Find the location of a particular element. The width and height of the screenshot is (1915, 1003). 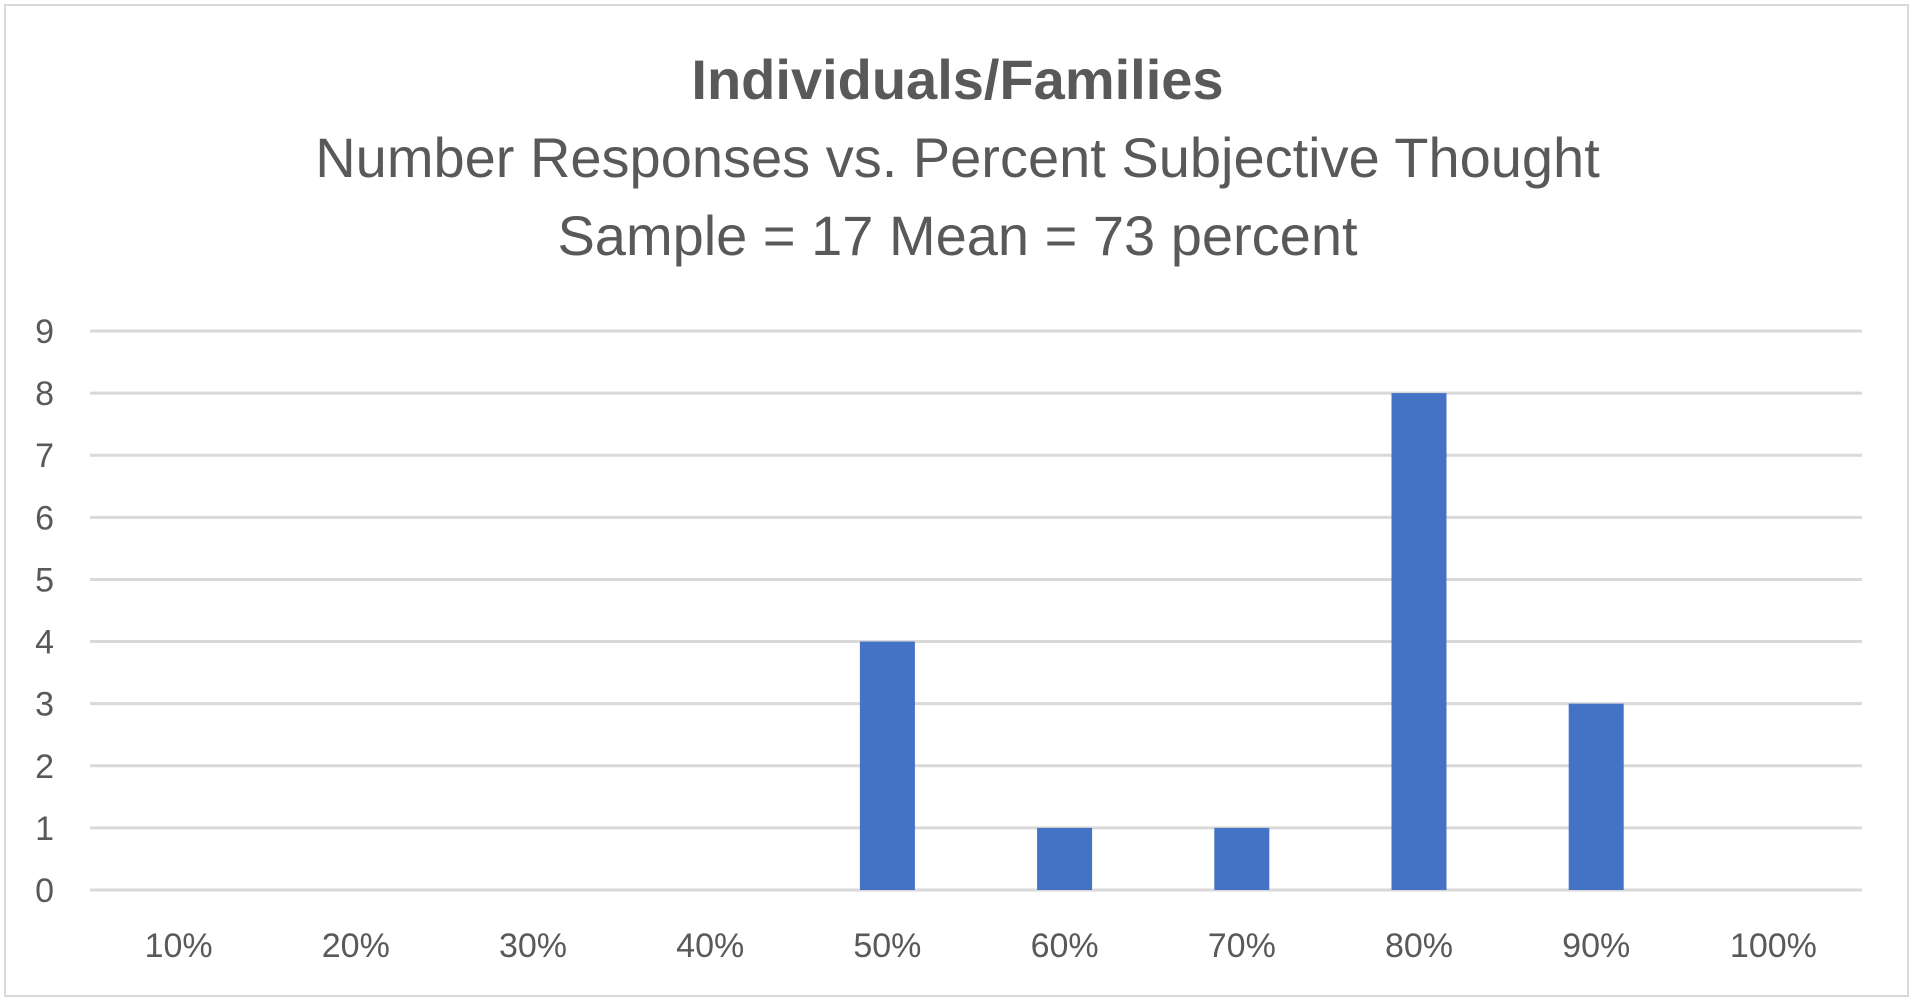

y-tick-label: 0 is located at coordinates (44, 891).